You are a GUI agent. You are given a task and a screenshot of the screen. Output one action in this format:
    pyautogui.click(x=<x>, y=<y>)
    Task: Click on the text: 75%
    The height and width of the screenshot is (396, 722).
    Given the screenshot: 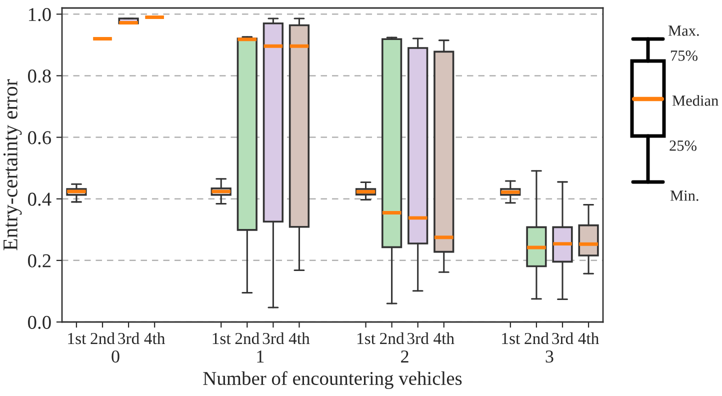 What is the action you would take?
    pyautogui.click(x=684, y=55)
    